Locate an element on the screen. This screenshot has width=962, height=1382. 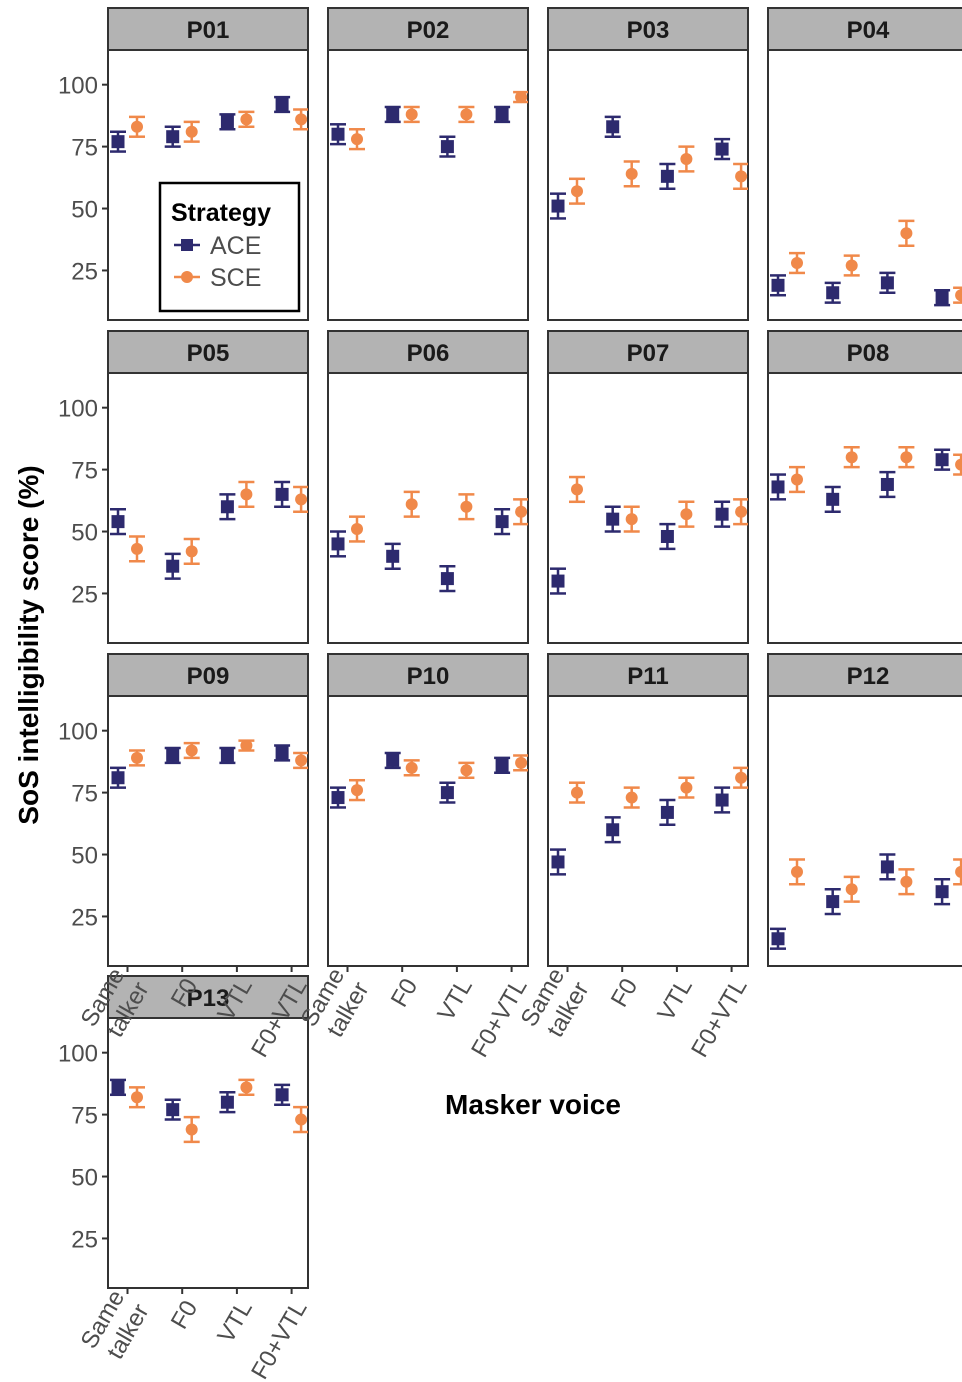
legend-key-circle is located at coordinates (187, 277).